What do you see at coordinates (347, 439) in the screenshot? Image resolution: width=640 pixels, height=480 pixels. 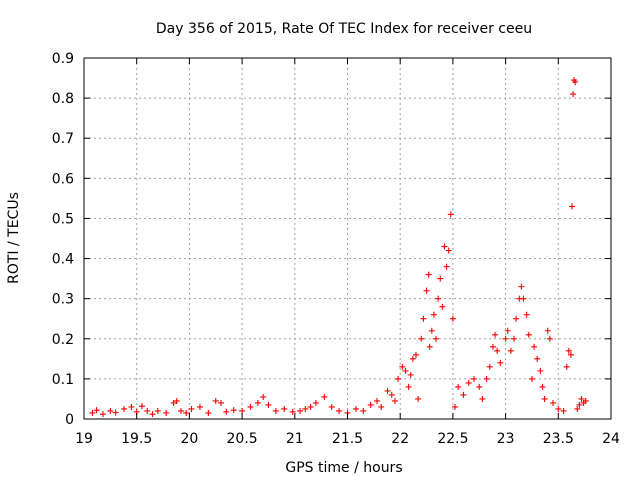 I see `x-tick-label: 21.5` at bounding box center [347, 439].